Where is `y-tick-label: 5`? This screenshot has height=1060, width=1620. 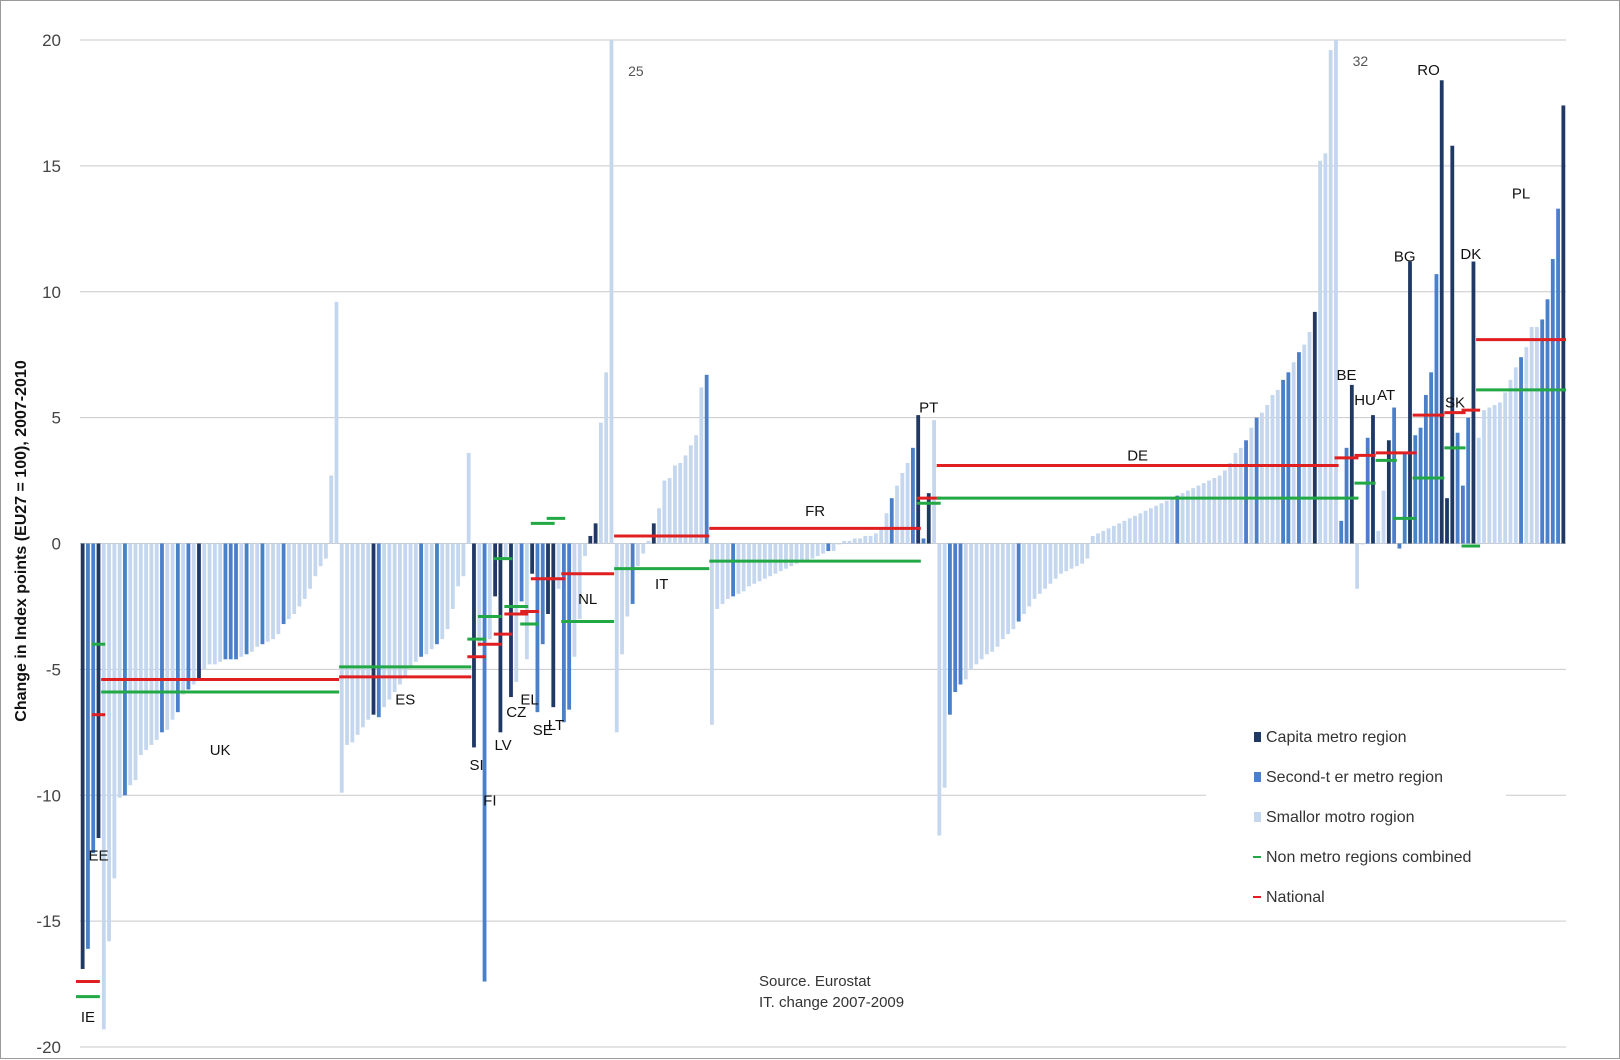 y-tick-label: 5 is located at coordinates (56, 418).